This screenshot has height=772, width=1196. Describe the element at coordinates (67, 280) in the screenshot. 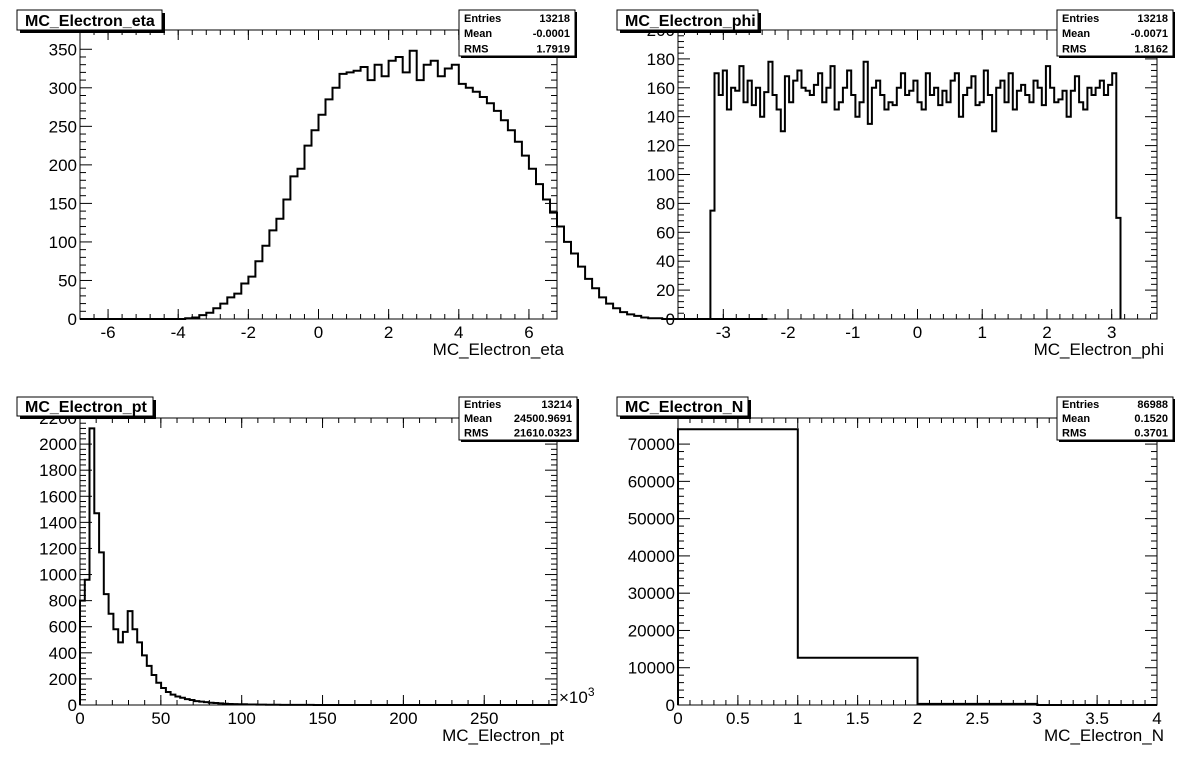

I see `y-tick-label: 50` at that location.